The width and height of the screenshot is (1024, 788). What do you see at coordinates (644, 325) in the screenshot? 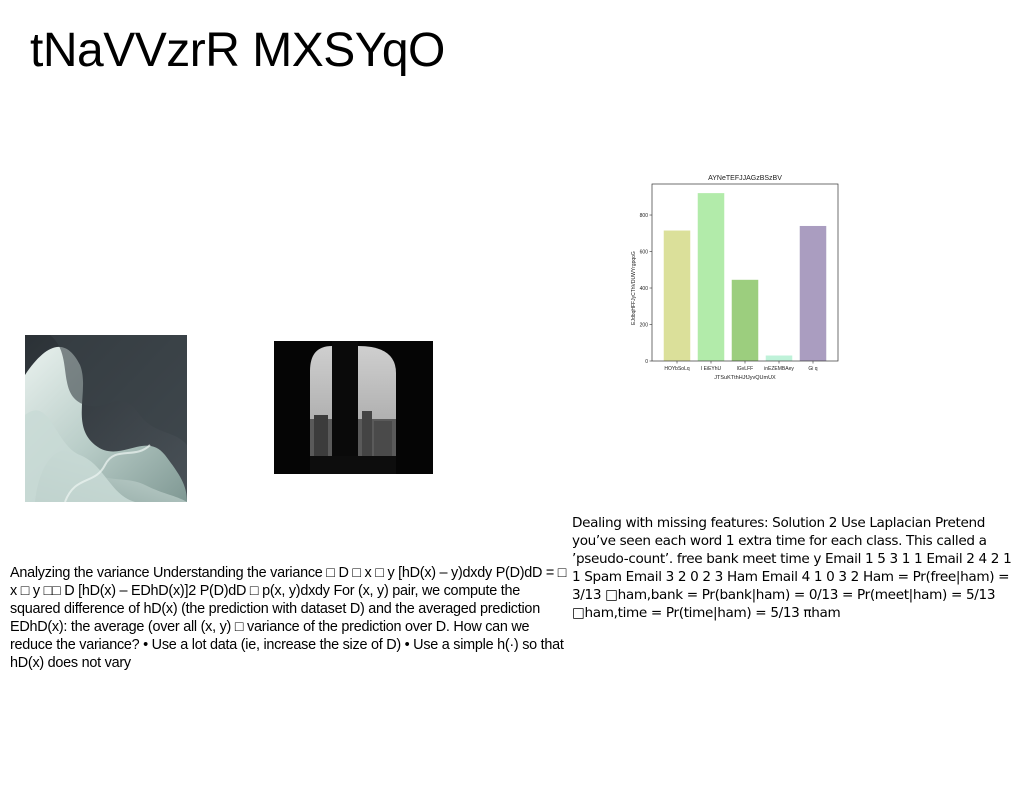
I see `chart-y-tick-label-1: 200` at bounding box center [644, 325].